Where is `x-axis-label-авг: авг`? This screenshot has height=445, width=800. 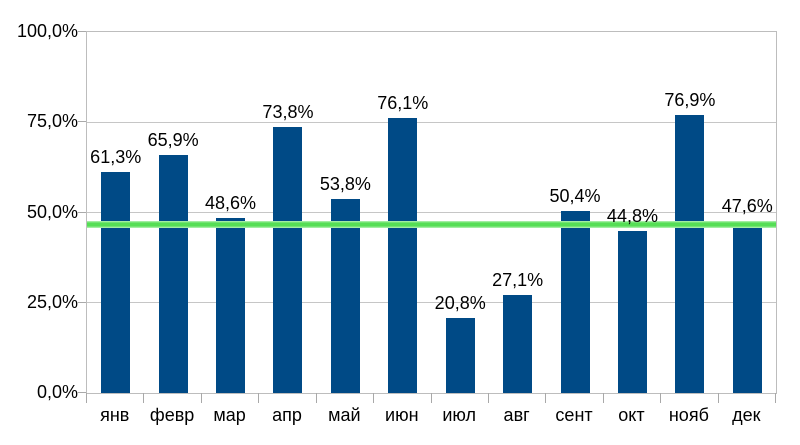
x-axis-label-авг: авг is located at coordinates (516, 415).